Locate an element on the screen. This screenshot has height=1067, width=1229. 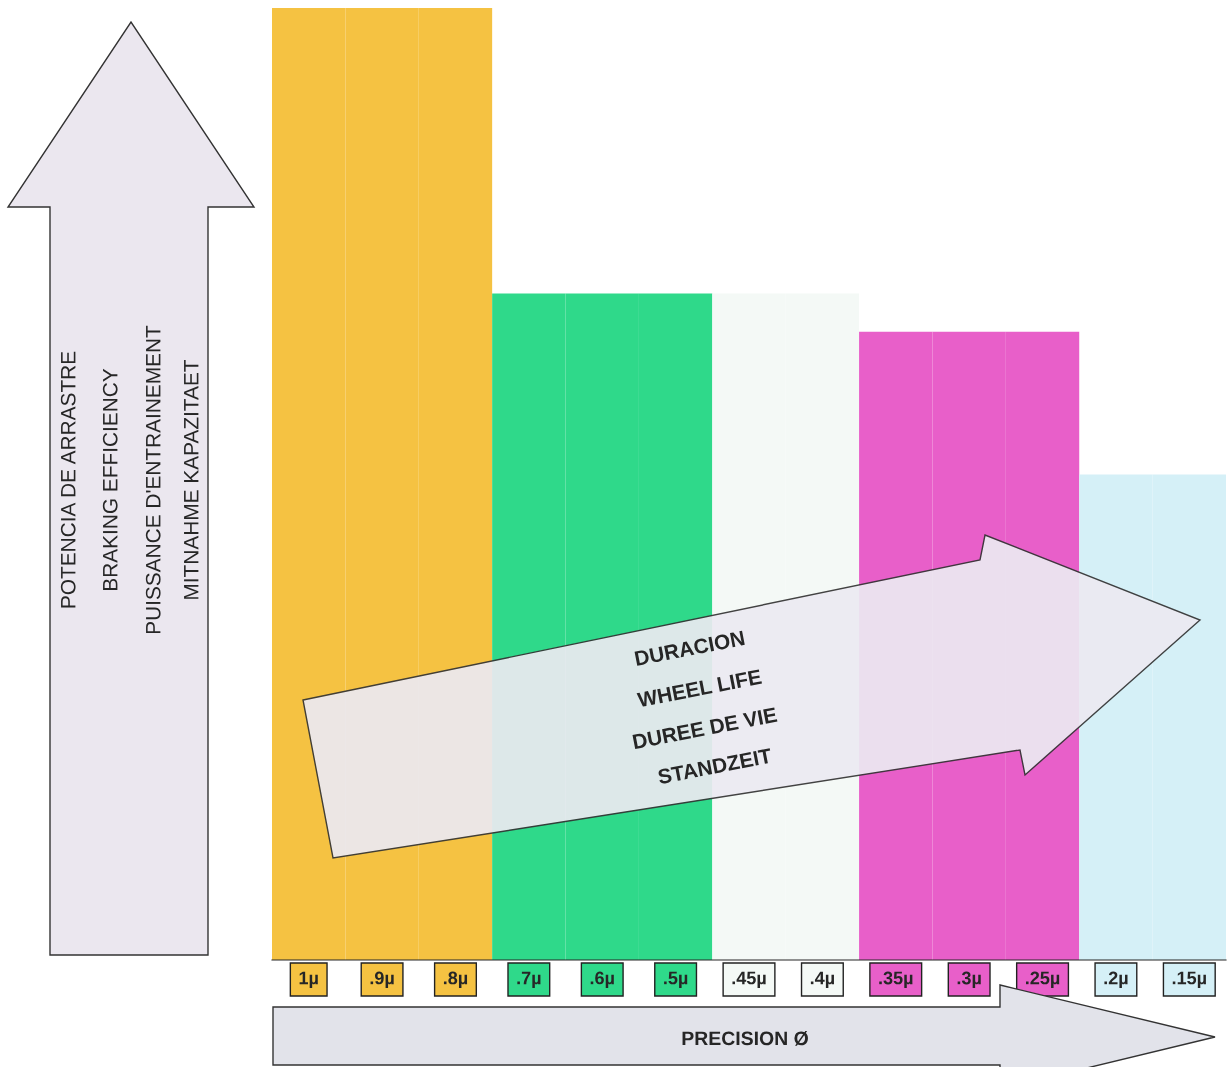
x-tick-label: .6µ is located at coordinates (602, 979).